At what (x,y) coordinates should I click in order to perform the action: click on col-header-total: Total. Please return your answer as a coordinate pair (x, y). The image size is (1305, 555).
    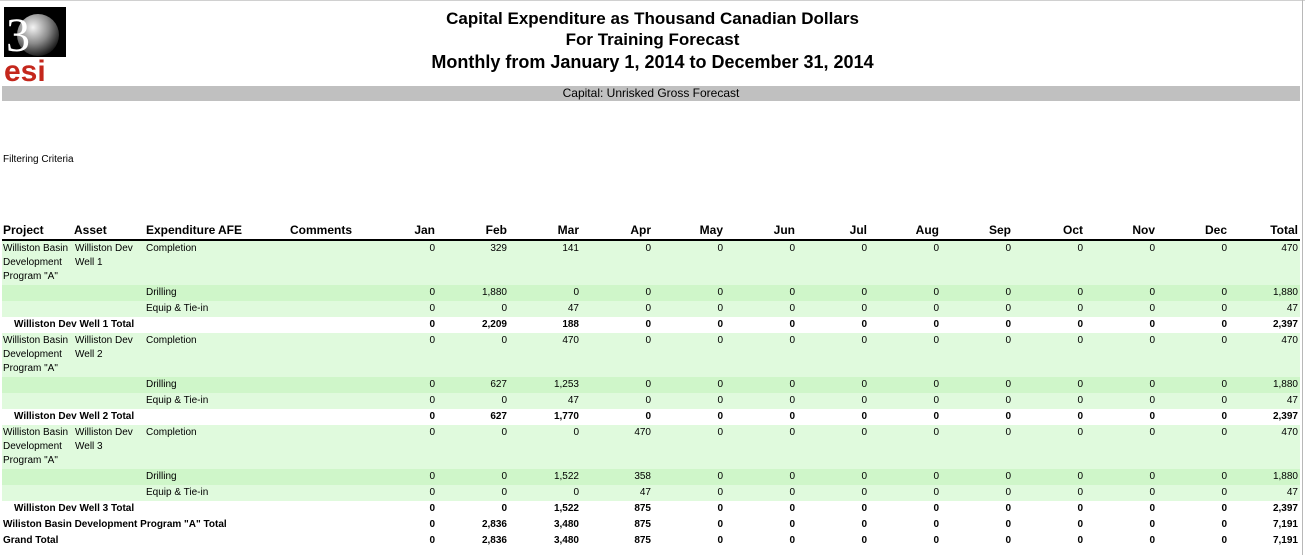
    Looking at the image, I should click on (1284, 230).